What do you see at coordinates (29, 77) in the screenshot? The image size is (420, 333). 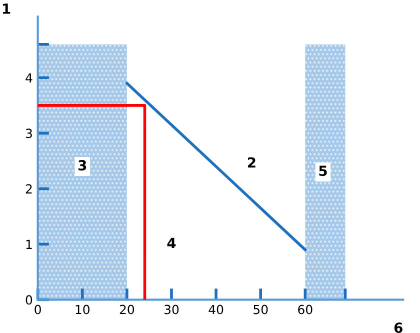 I see `y-tick-label: 4` at bounding box center [29, 77].